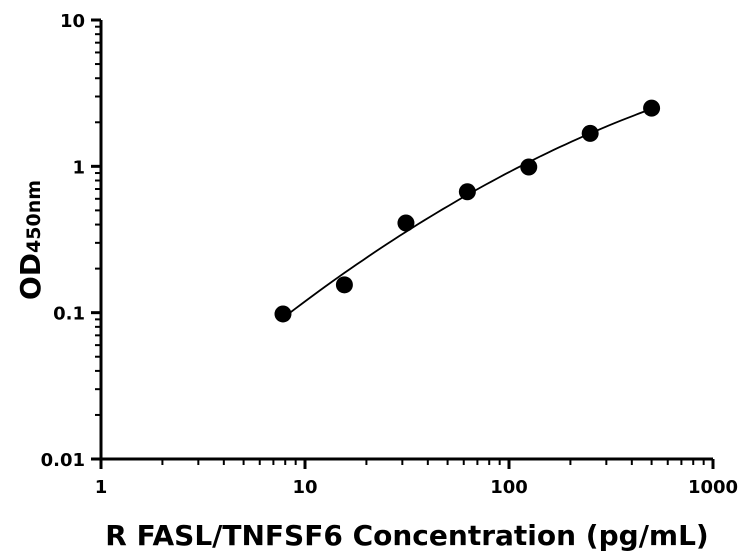 The image size is (748, 553). What do you see at coordinates (71, 241) in the screenshot?
I see `y-axis-ticks: 10 1 0.1 0.01` at bounding box center [71, 241].